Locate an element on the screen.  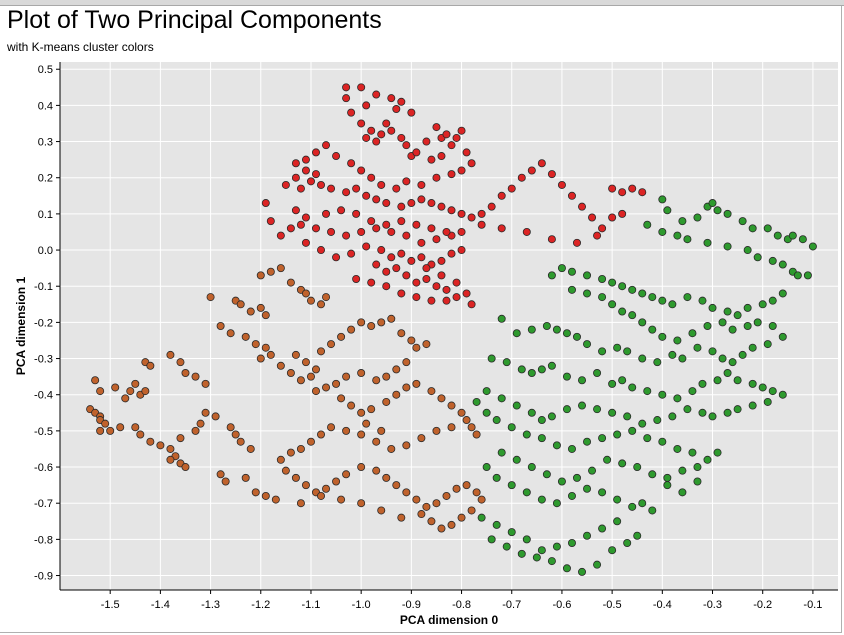
x-tick-label: -0.5 is located at coordinates (612, 605).